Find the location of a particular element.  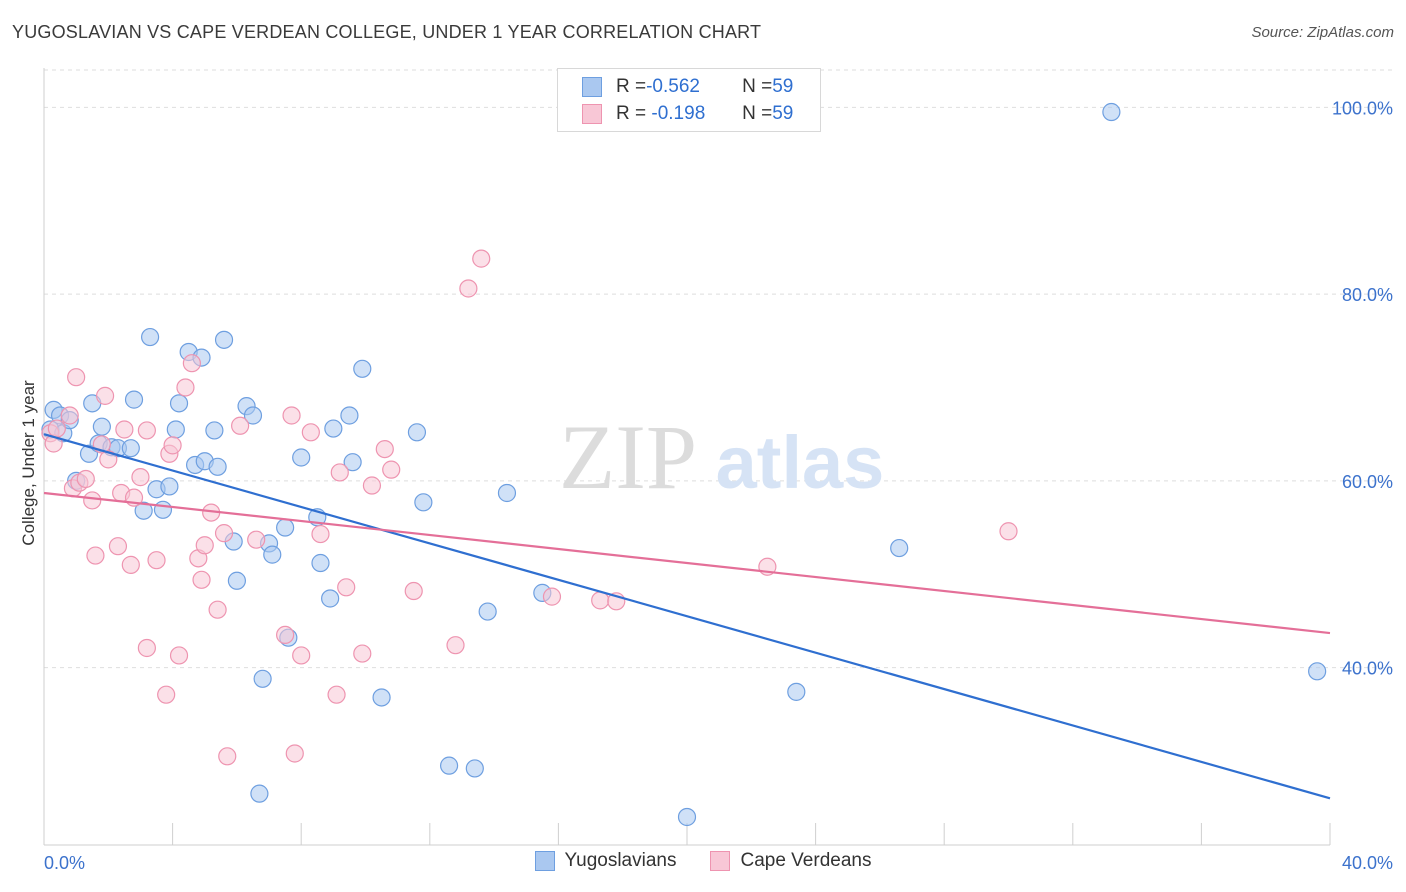

x-tick-label: 0.0% is located at coordinates (64, 863).